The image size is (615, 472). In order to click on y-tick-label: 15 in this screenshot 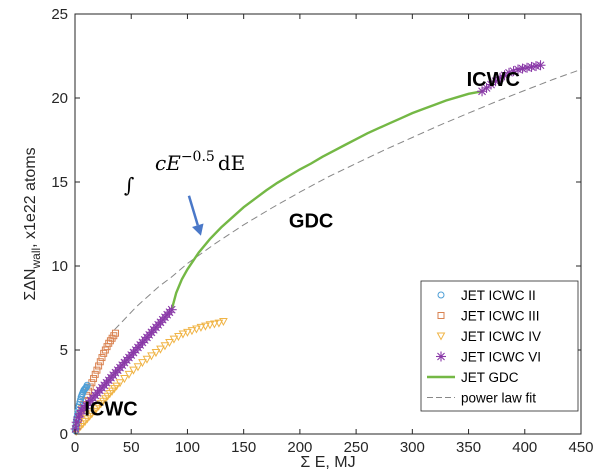, I will do `click(59, 182)`.